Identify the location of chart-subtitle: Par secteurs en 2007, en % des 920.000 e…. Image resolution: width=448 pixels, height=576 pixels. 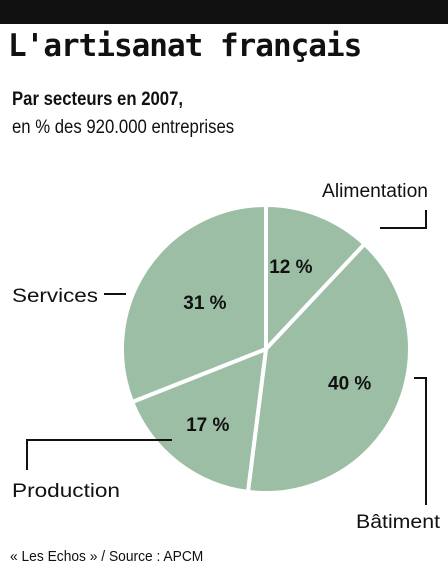
(123, 114).